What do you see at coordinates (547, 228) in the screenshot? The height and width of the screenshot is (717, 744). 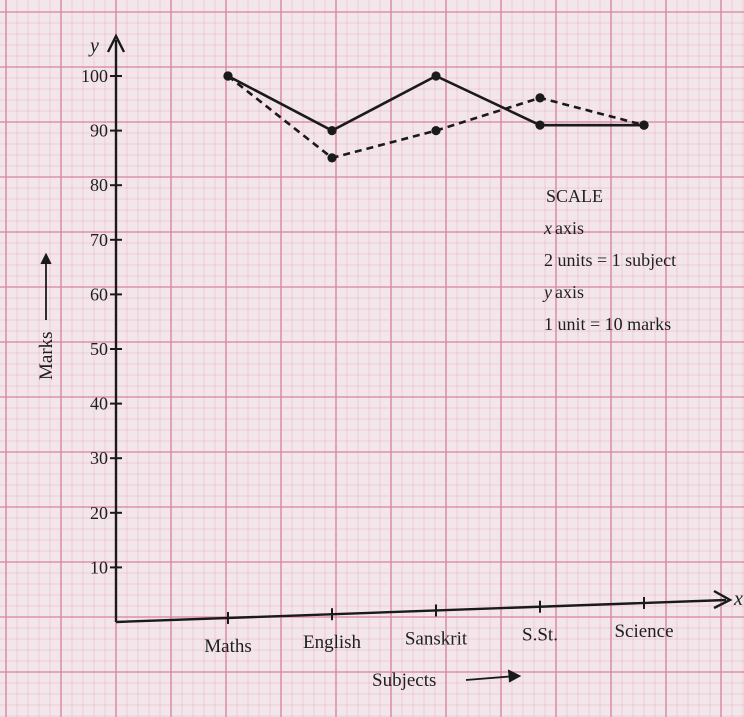 I see `scale-x-letter: x` at bounding box center [547, 228].